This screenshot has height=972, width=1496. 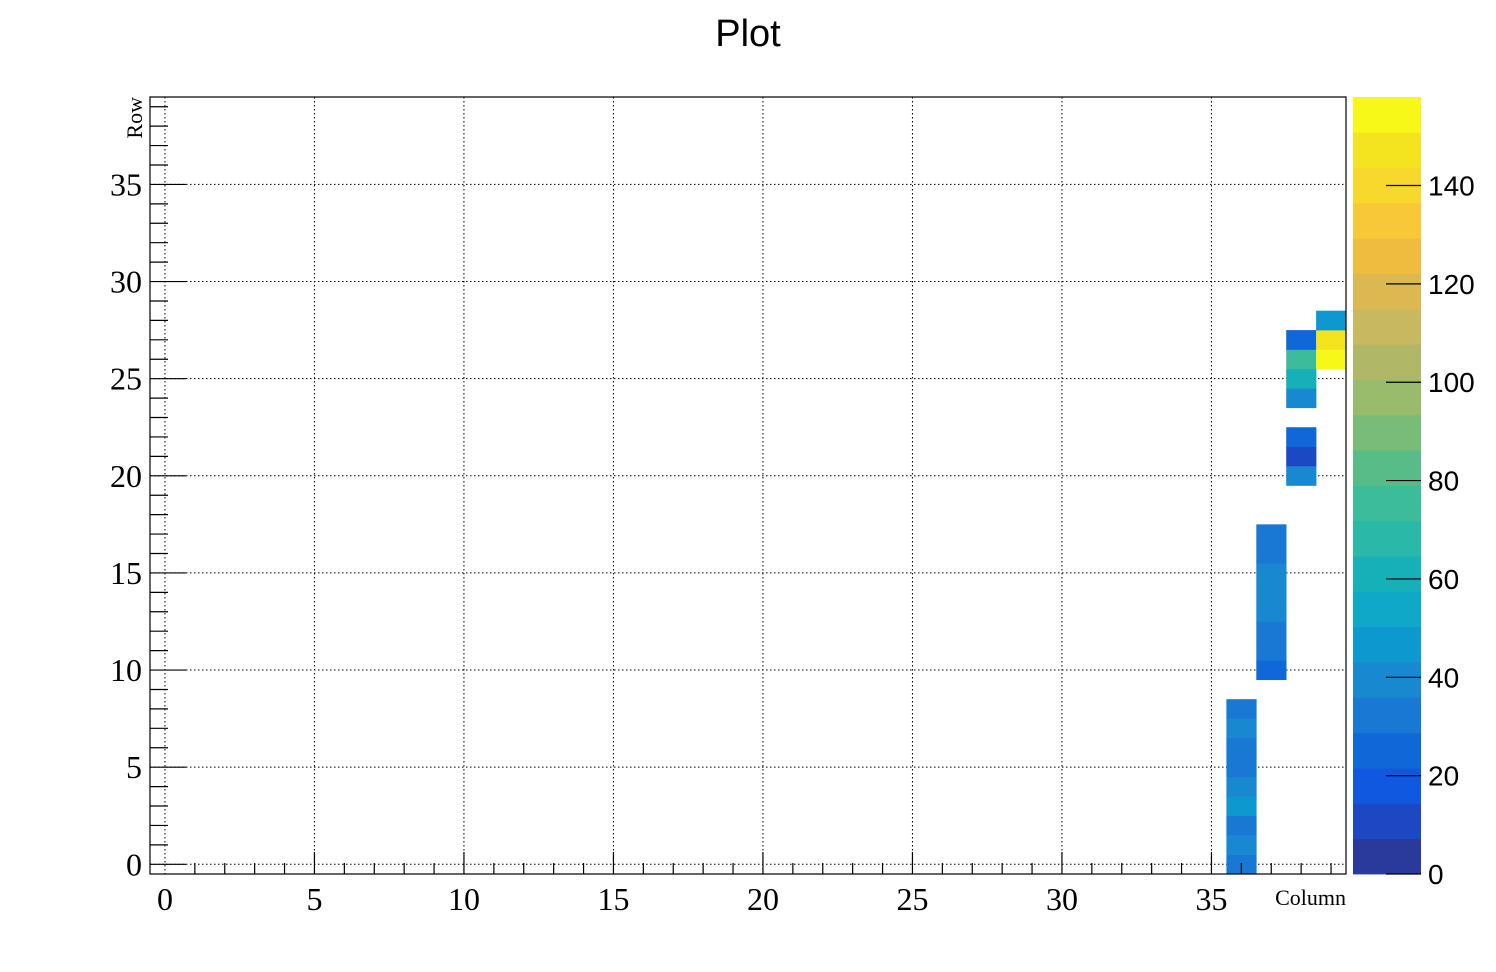 What do you see at coordinates (1451, 382) in the screenshot?
I see `palette-tick-label: 100` at bounding box center [1451, 382].